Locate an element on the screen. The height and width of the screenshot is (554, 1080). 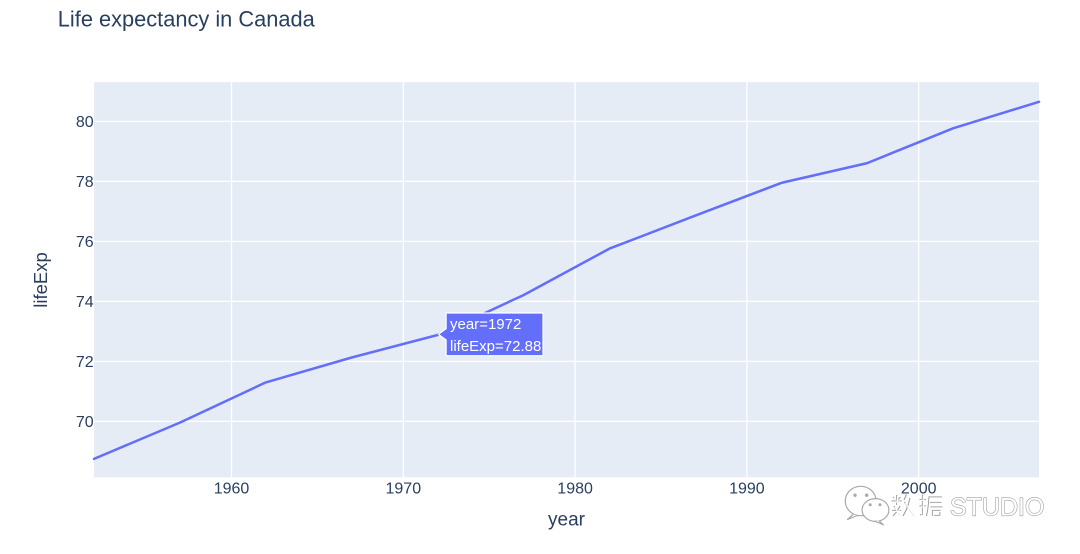
svg-text: 80 is located at coordinates (85, 122).